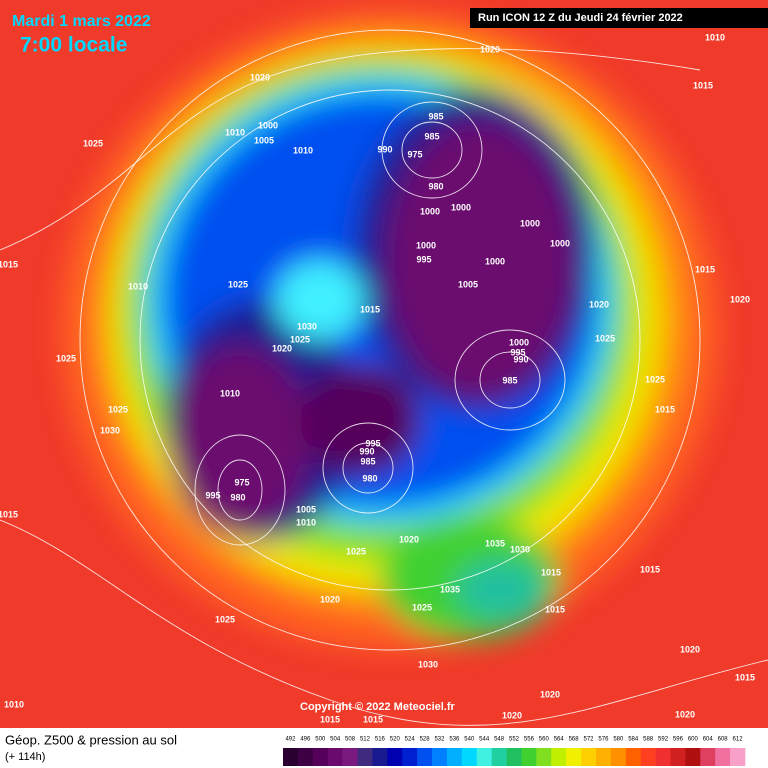 This screenshot has height=768, width=768. What do you see at coordinates (290, 740) in the screenshot?
I see `scale-tick-label: 492` at bounding box center [290, 740].